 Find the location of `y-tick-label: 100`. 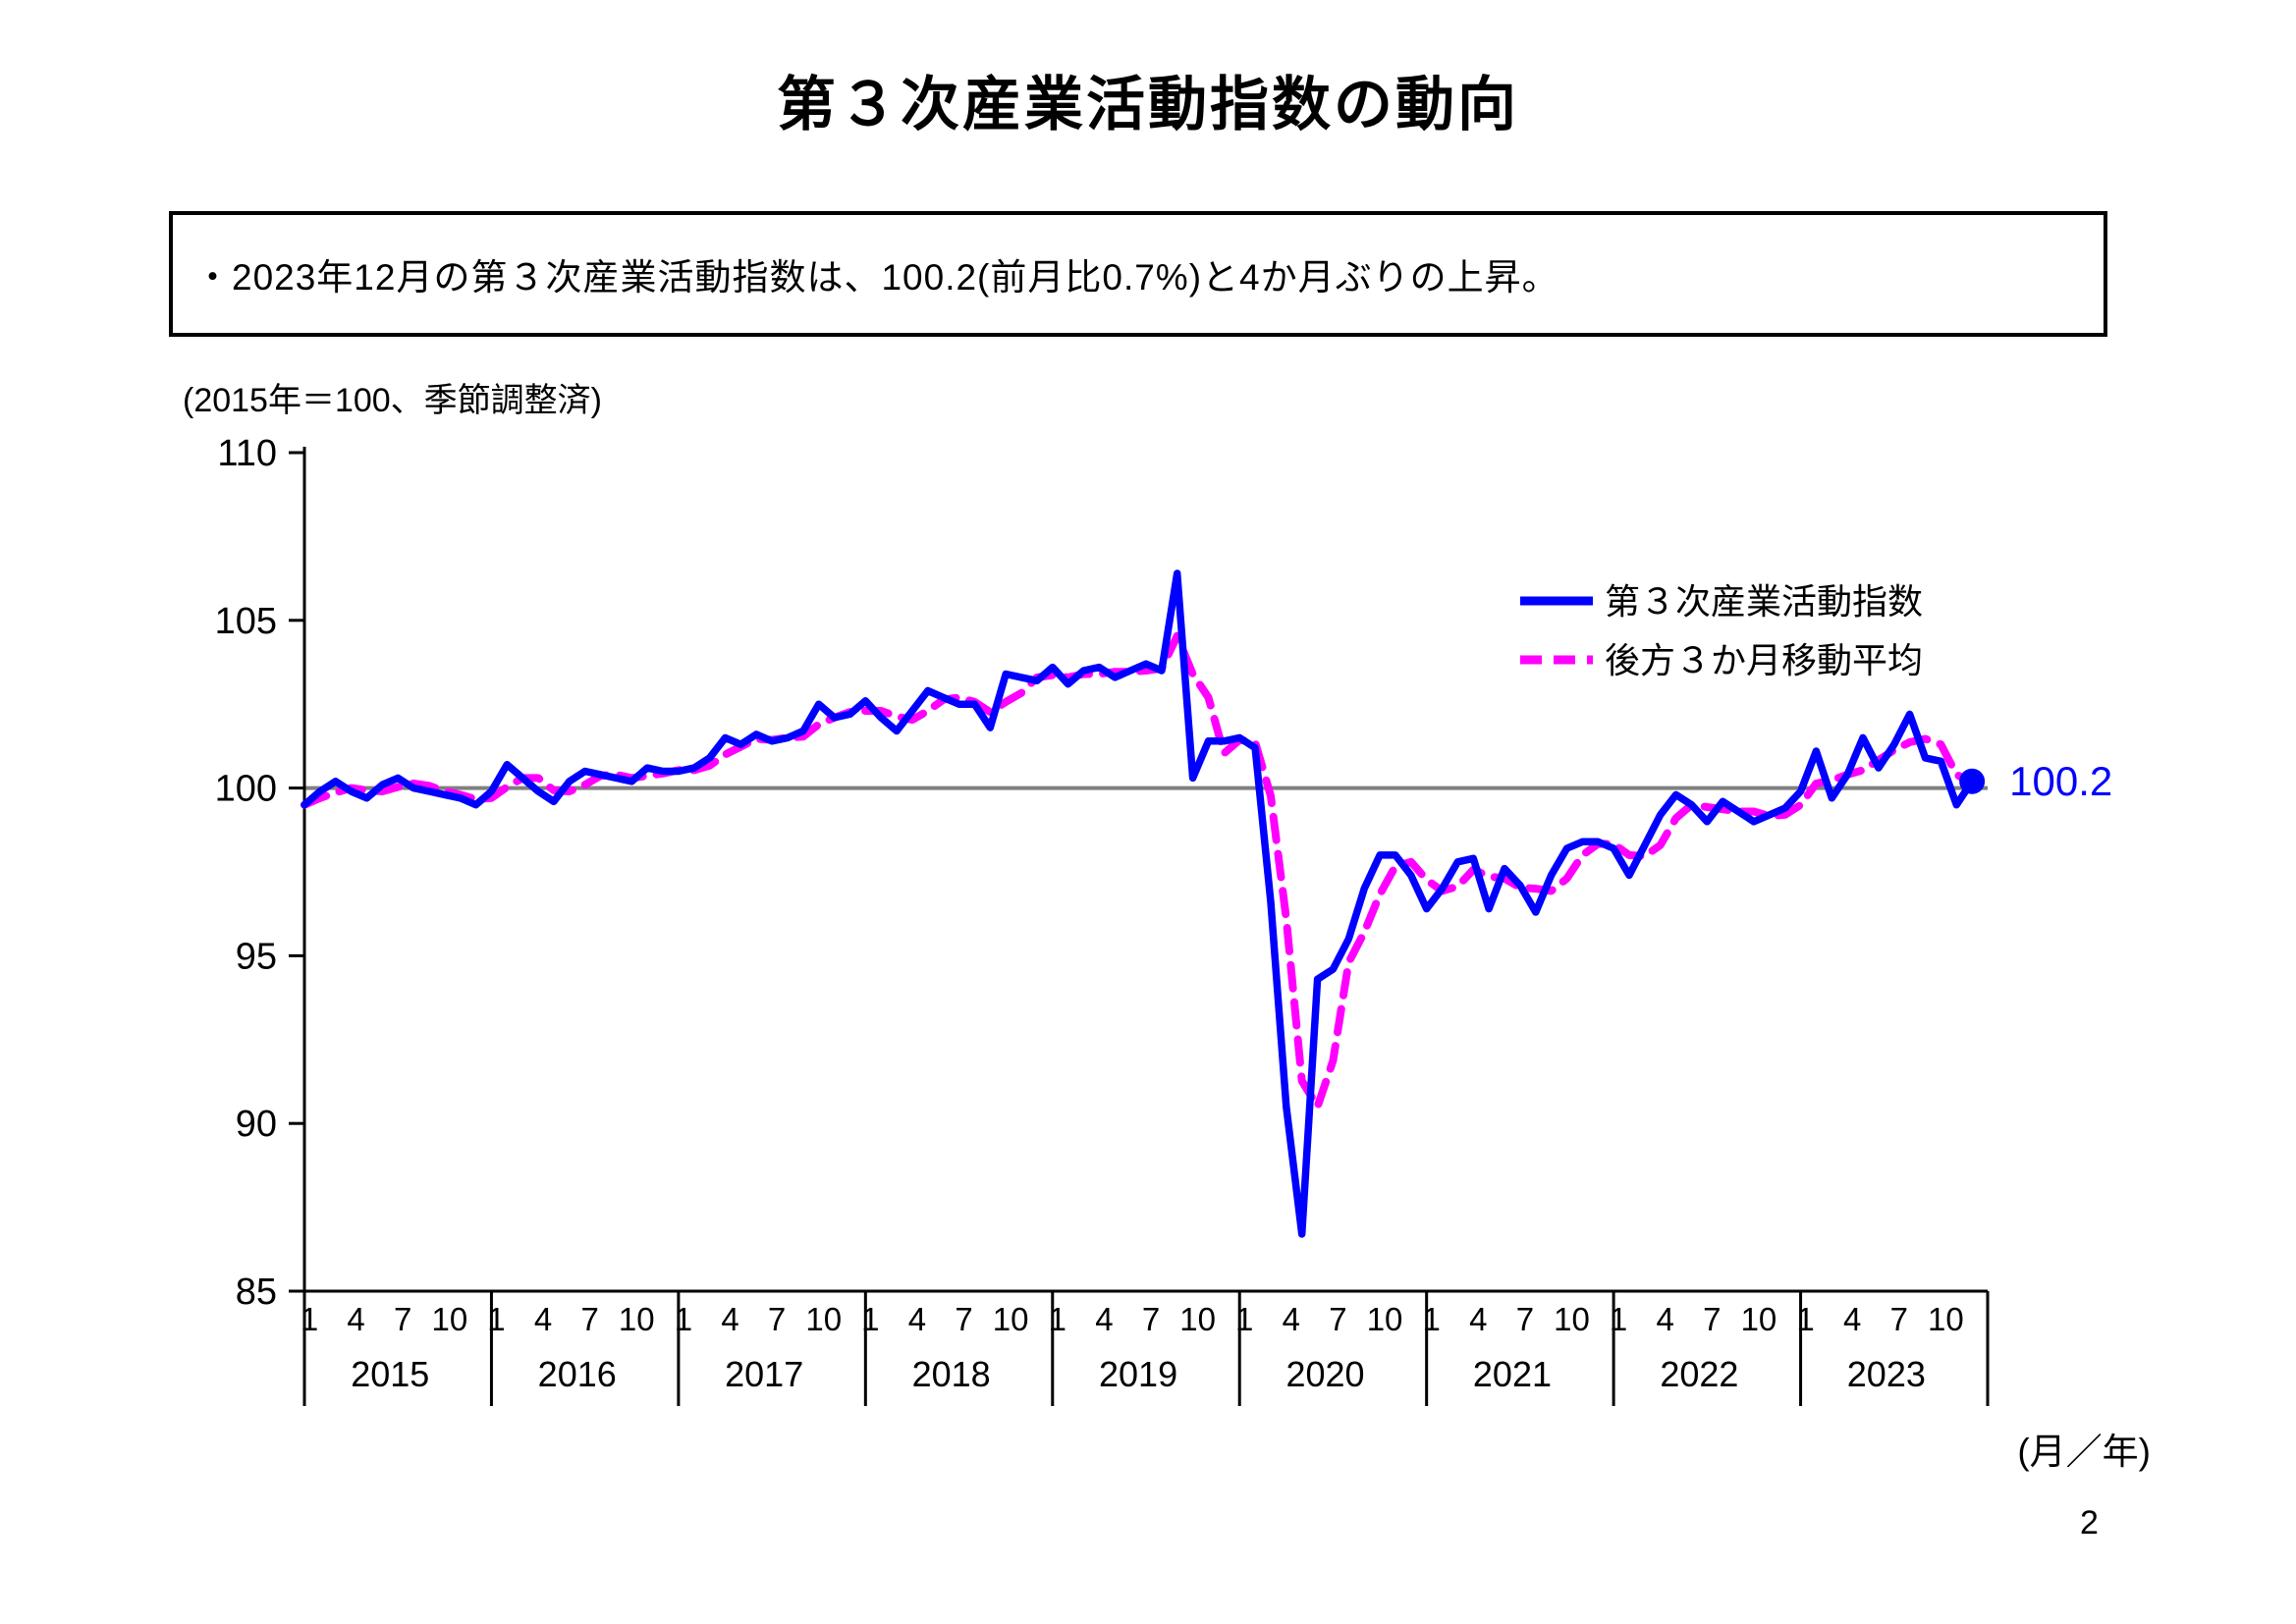

y-tick-label: 100 is located at coordinates (246, 789).